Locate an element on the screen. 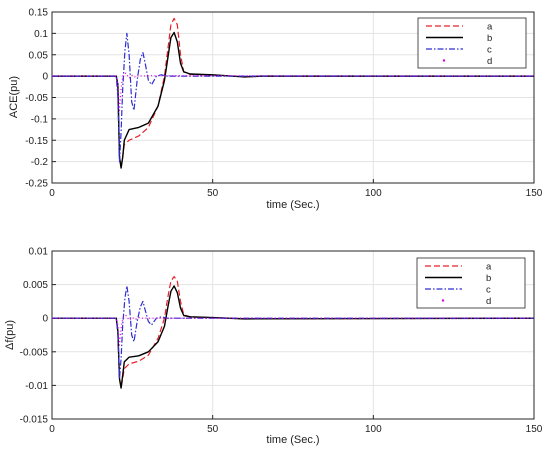 This screenshot has width=550, height=453. df-legend-label-b: b is located at coordinates (488, 278).